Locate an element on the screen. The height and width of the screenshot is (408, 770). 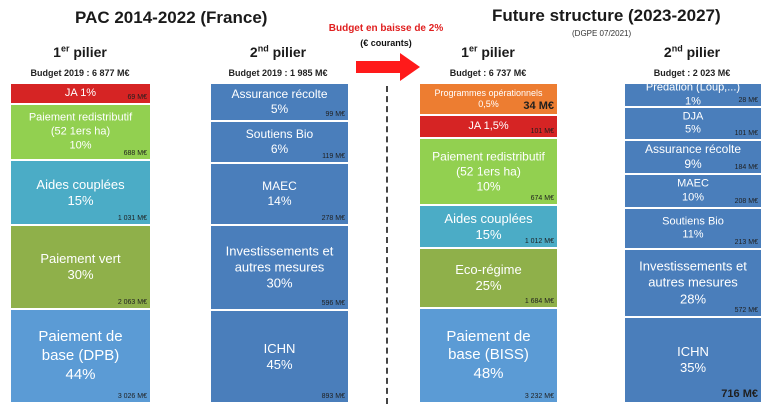
segment-label-line: 6% is located at coordinates (279, 149).